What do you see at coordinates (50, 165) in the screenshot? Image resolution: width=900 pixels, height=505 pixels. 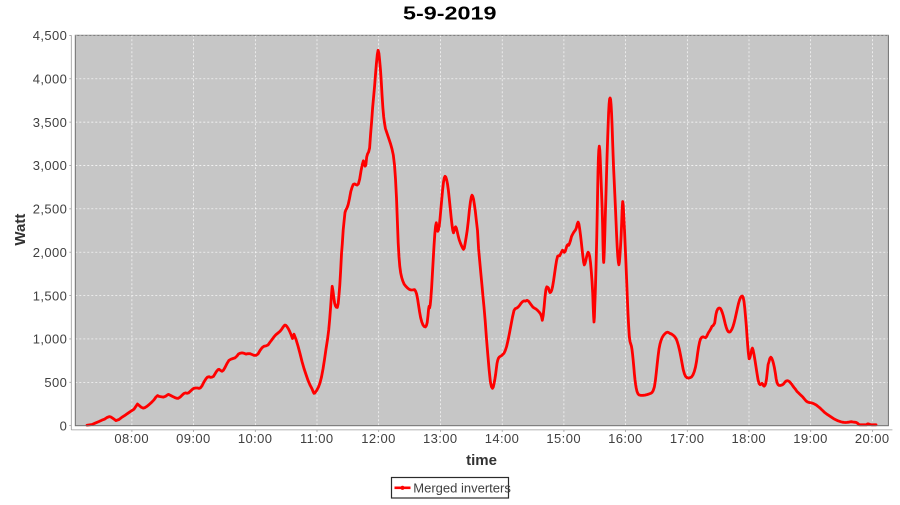 I see `svg-text: 3,000` at bounding box center [50, 165].